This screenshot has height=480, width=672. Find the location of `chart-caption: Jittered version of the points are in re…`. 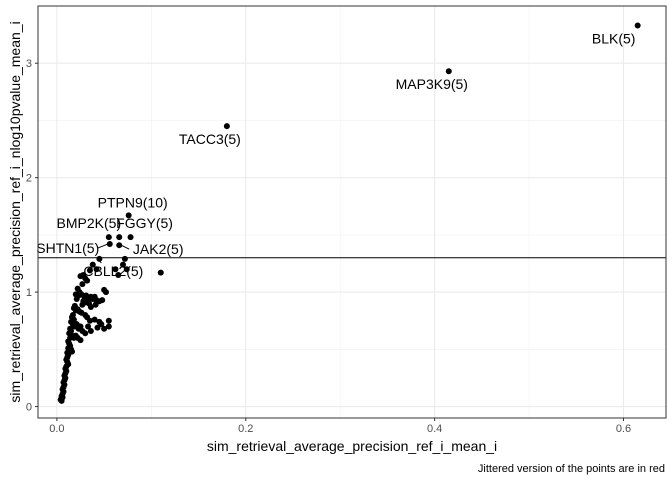

chart-caption: Jittered version of the points are in re… is located at coordinates (571, 469).